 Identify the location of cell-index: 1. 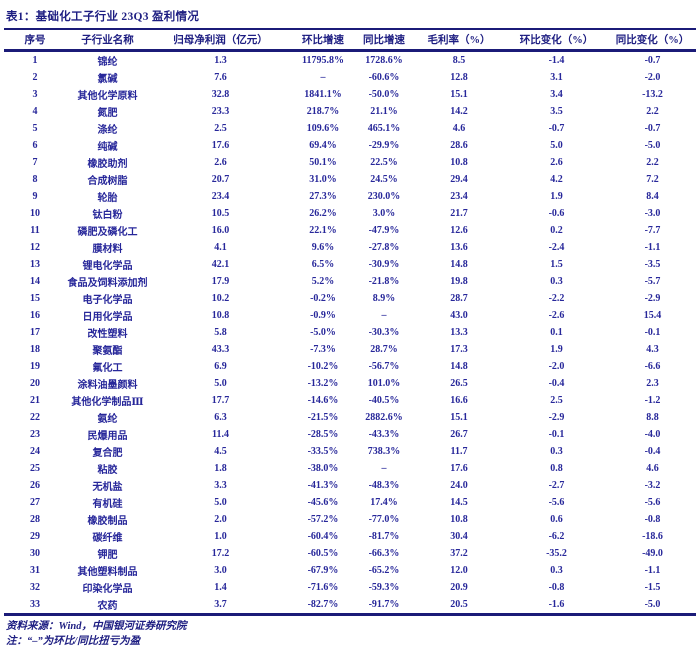
(35, 60).